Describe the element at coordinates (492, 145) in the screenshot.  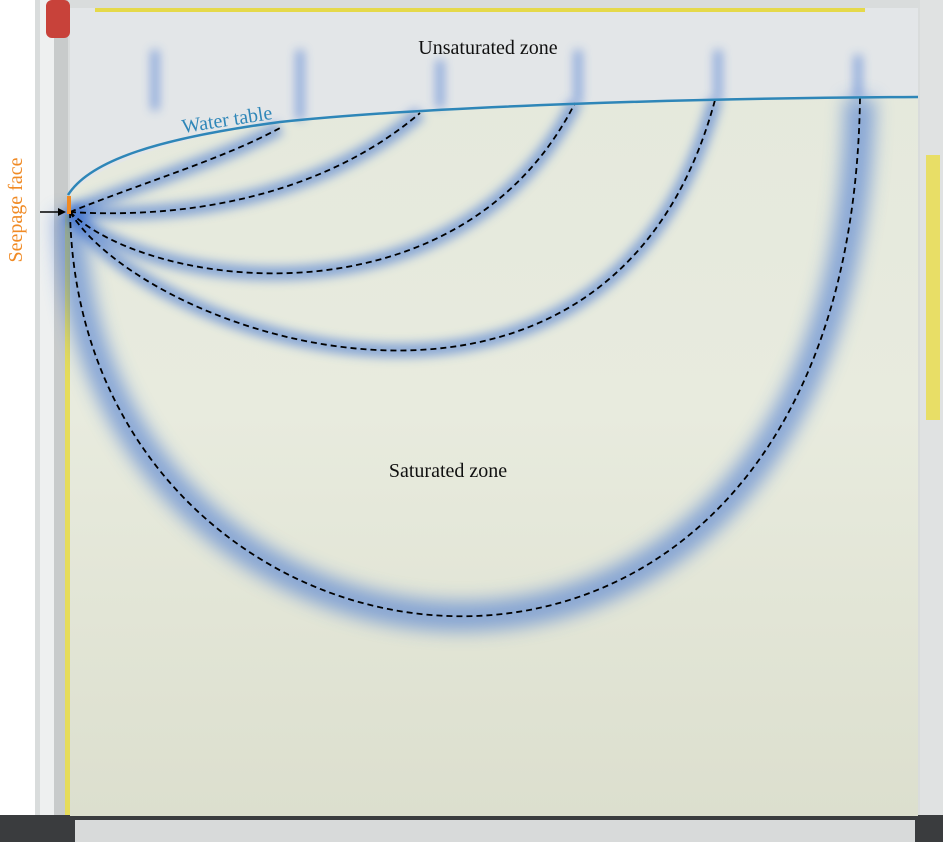
I see `water-table` at that location.